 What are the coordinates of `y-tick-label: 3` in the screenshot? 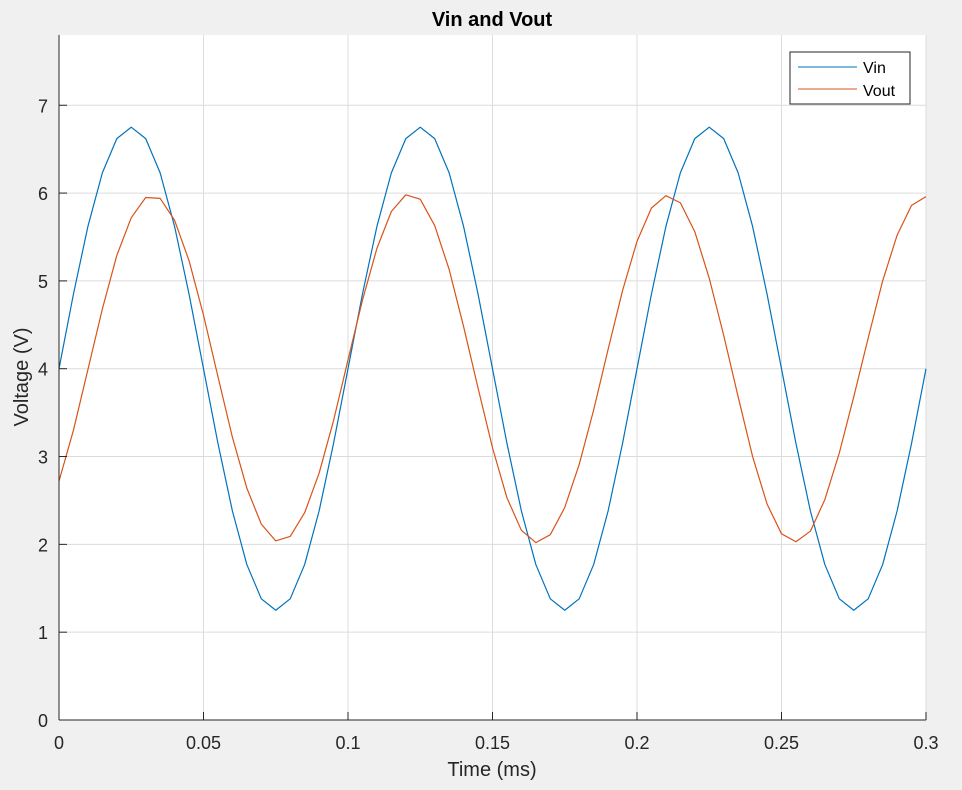 It's located at (43, 458).